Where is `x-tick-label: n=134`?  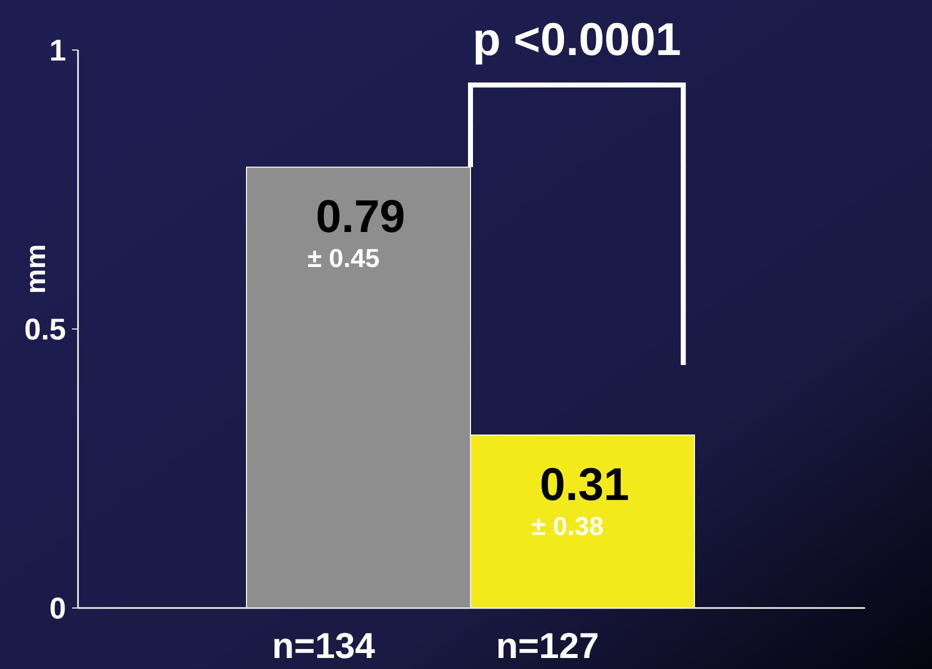
x-tick-label: n=134 is located at coordinates (324, 645).